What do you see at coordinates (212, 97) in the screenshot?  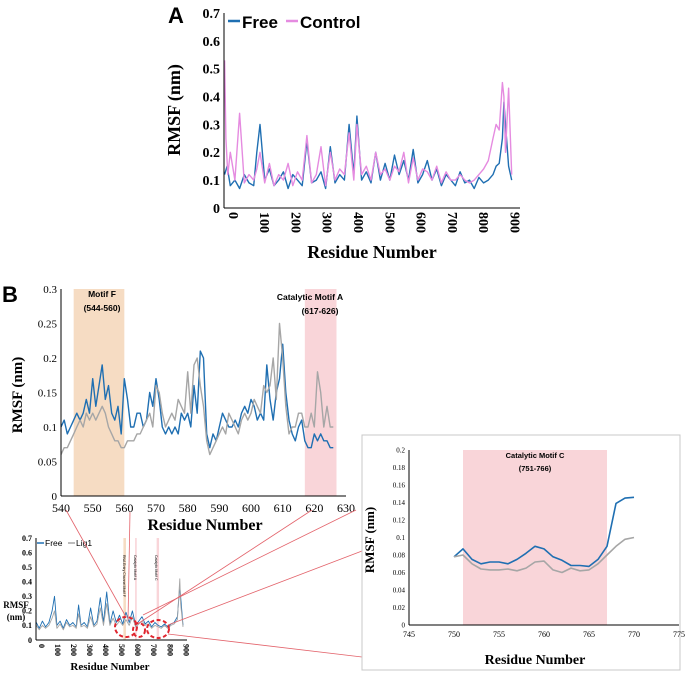 I see `pa-ytick-label: 0.4` at bounding box center [212, 97].